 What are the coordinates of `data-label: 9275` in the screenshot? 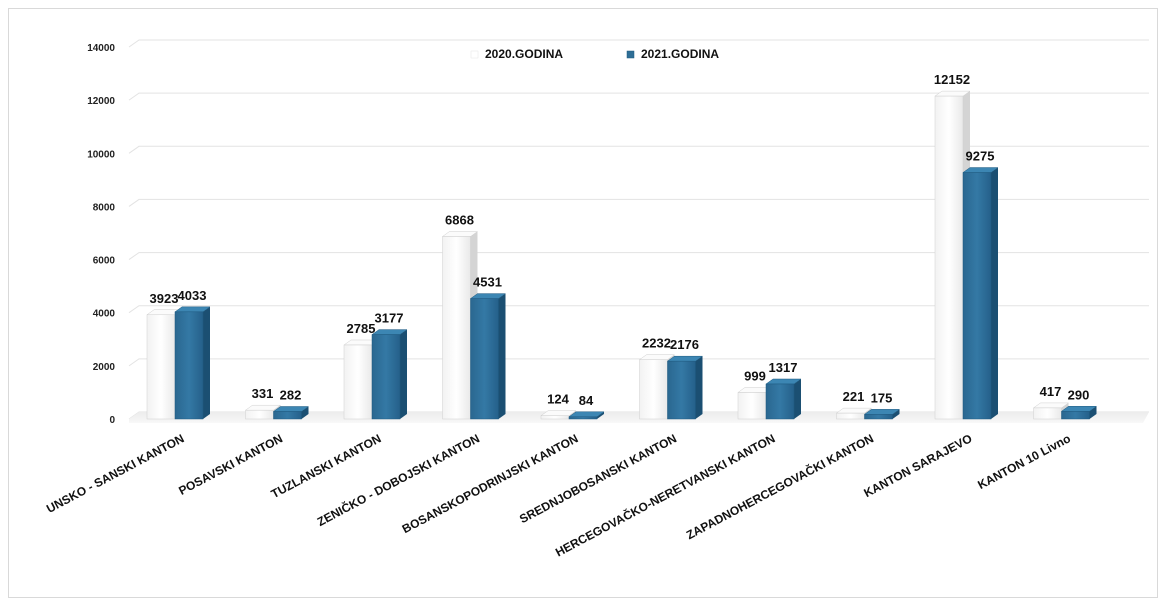 It's located at (980, 156).